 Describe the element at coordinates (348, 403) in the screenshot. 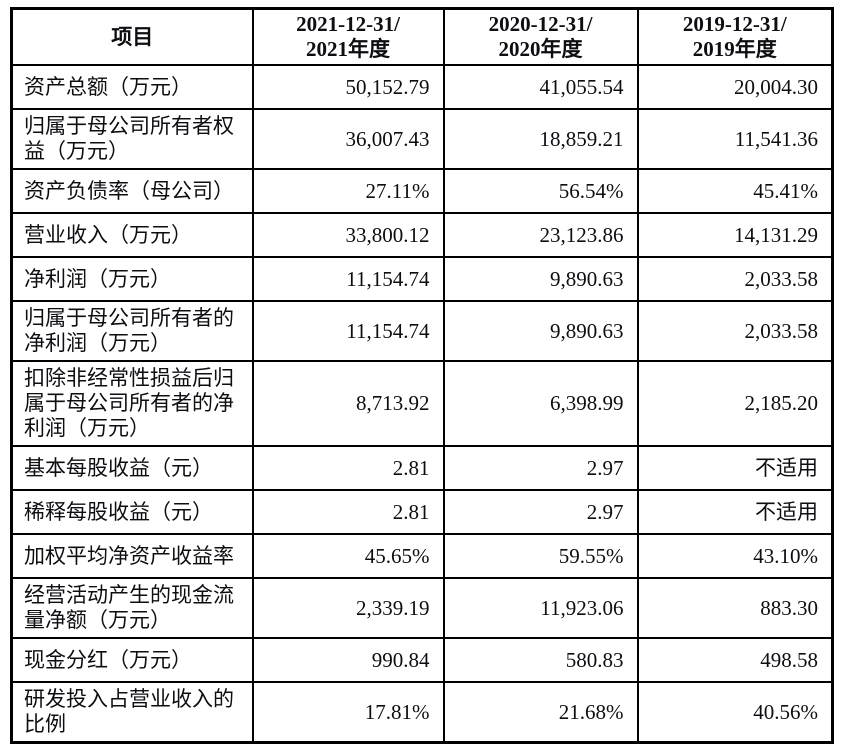

I see `value-cell: 8,713.92` at that location.